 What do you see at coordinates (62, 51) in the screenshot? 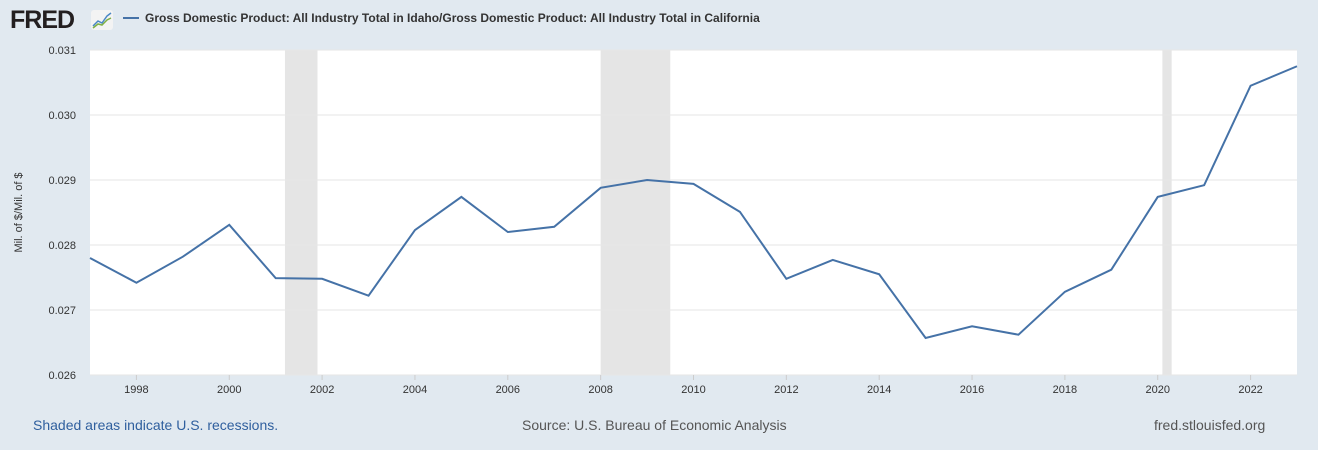
I see `y-tick-label: 0.031` at bounding box center [62, 51].